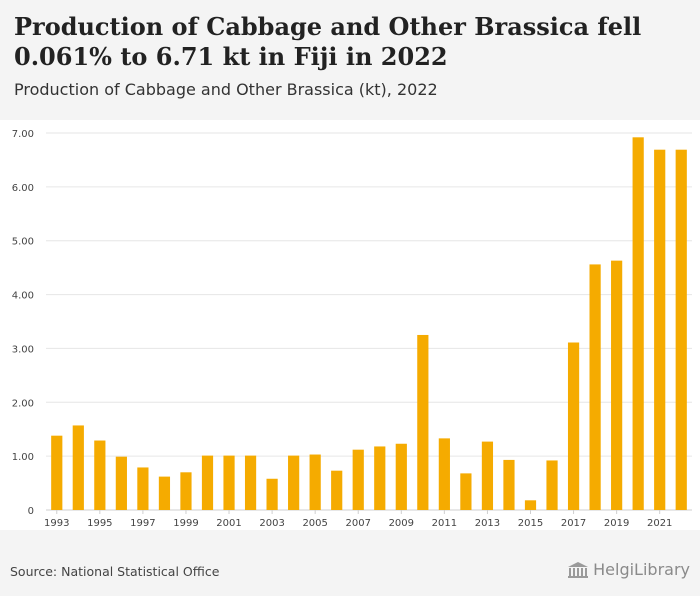 The image size is (700, 596). I want to click on bar-2017, so click(573, 426).